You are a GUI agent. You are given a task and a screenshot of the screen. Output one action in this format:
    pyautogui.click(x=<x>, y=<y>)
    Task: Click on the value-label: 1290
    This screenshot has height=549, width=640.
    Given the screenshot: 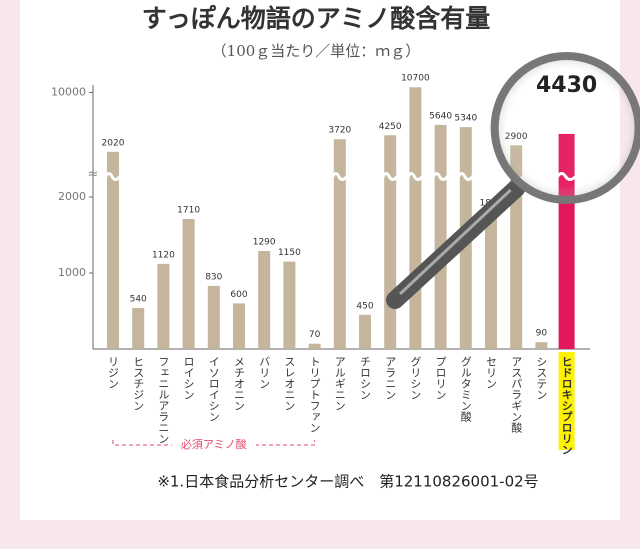 What is the action you would take?
    pyautogui.click(x=264, y=242)
    